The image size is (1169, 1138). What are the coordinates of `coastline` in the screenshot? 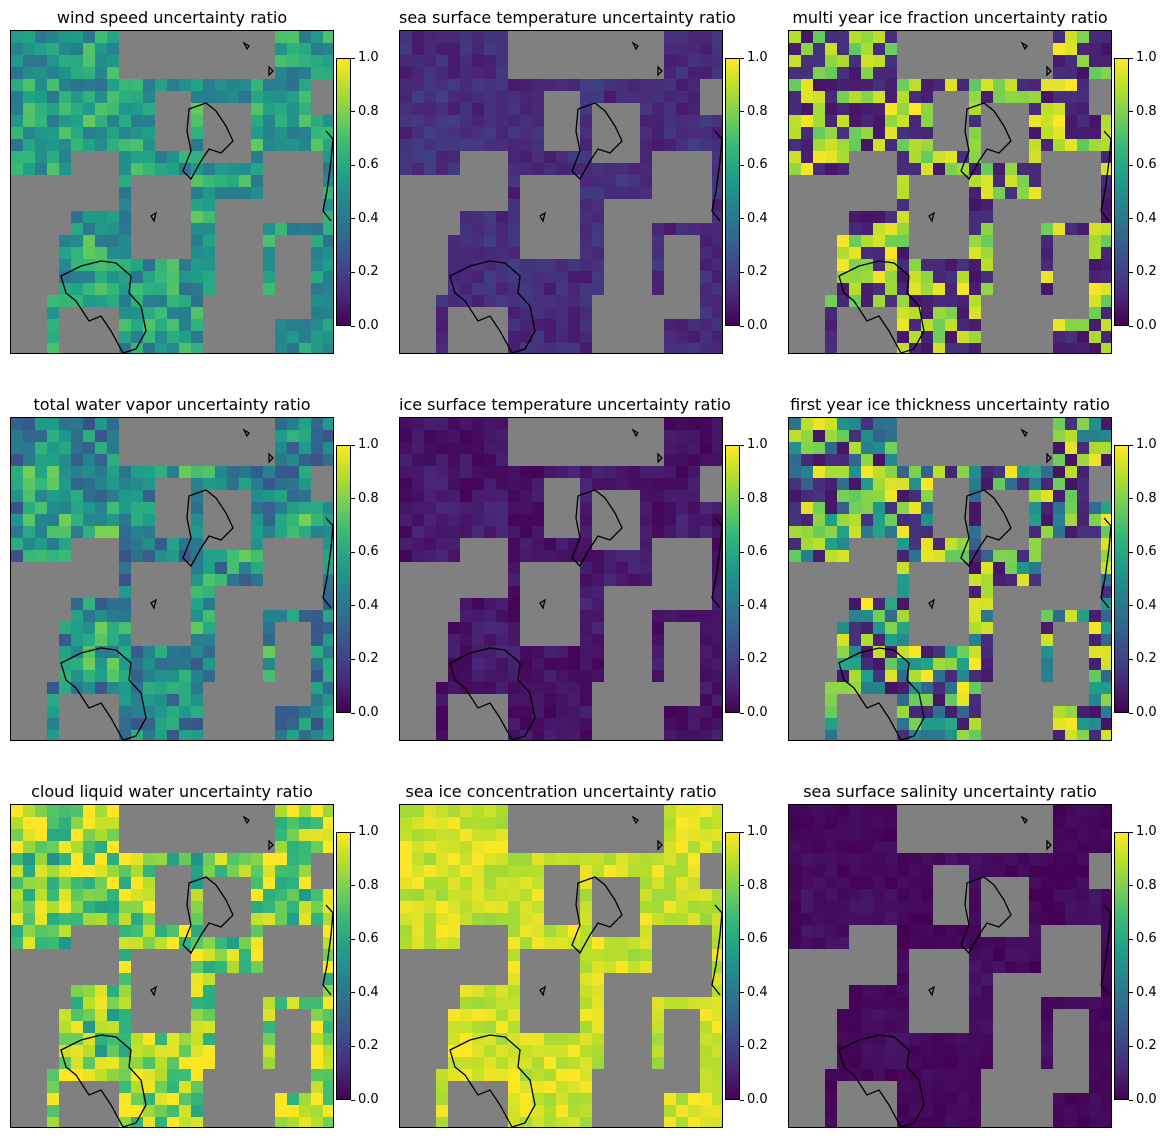 It's located at (660, 458).